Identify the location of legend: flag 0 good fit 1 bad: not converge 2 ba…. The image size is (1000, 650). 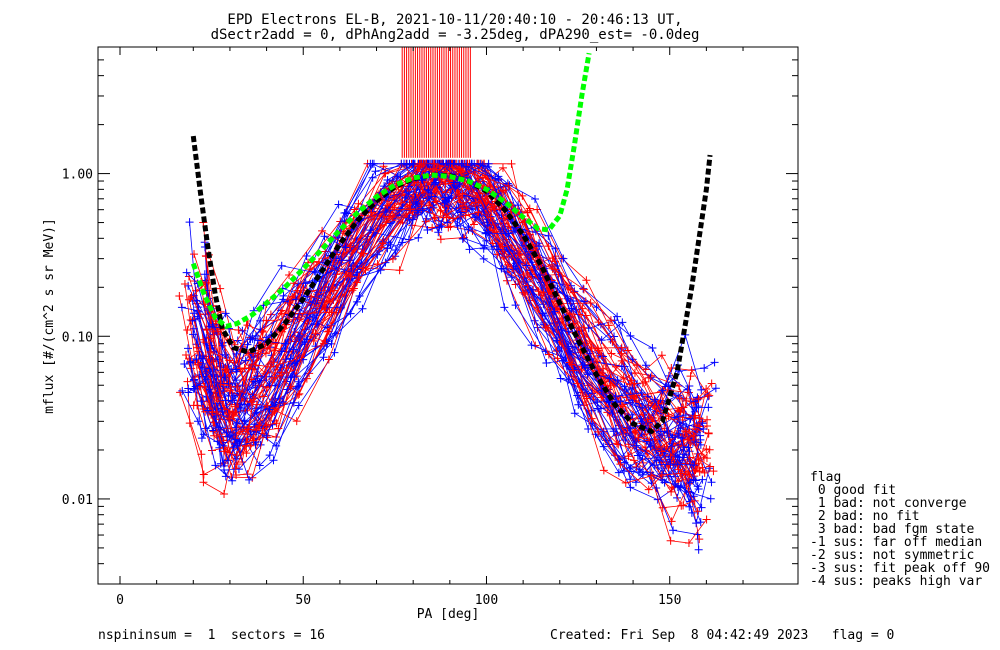
(900, 529).